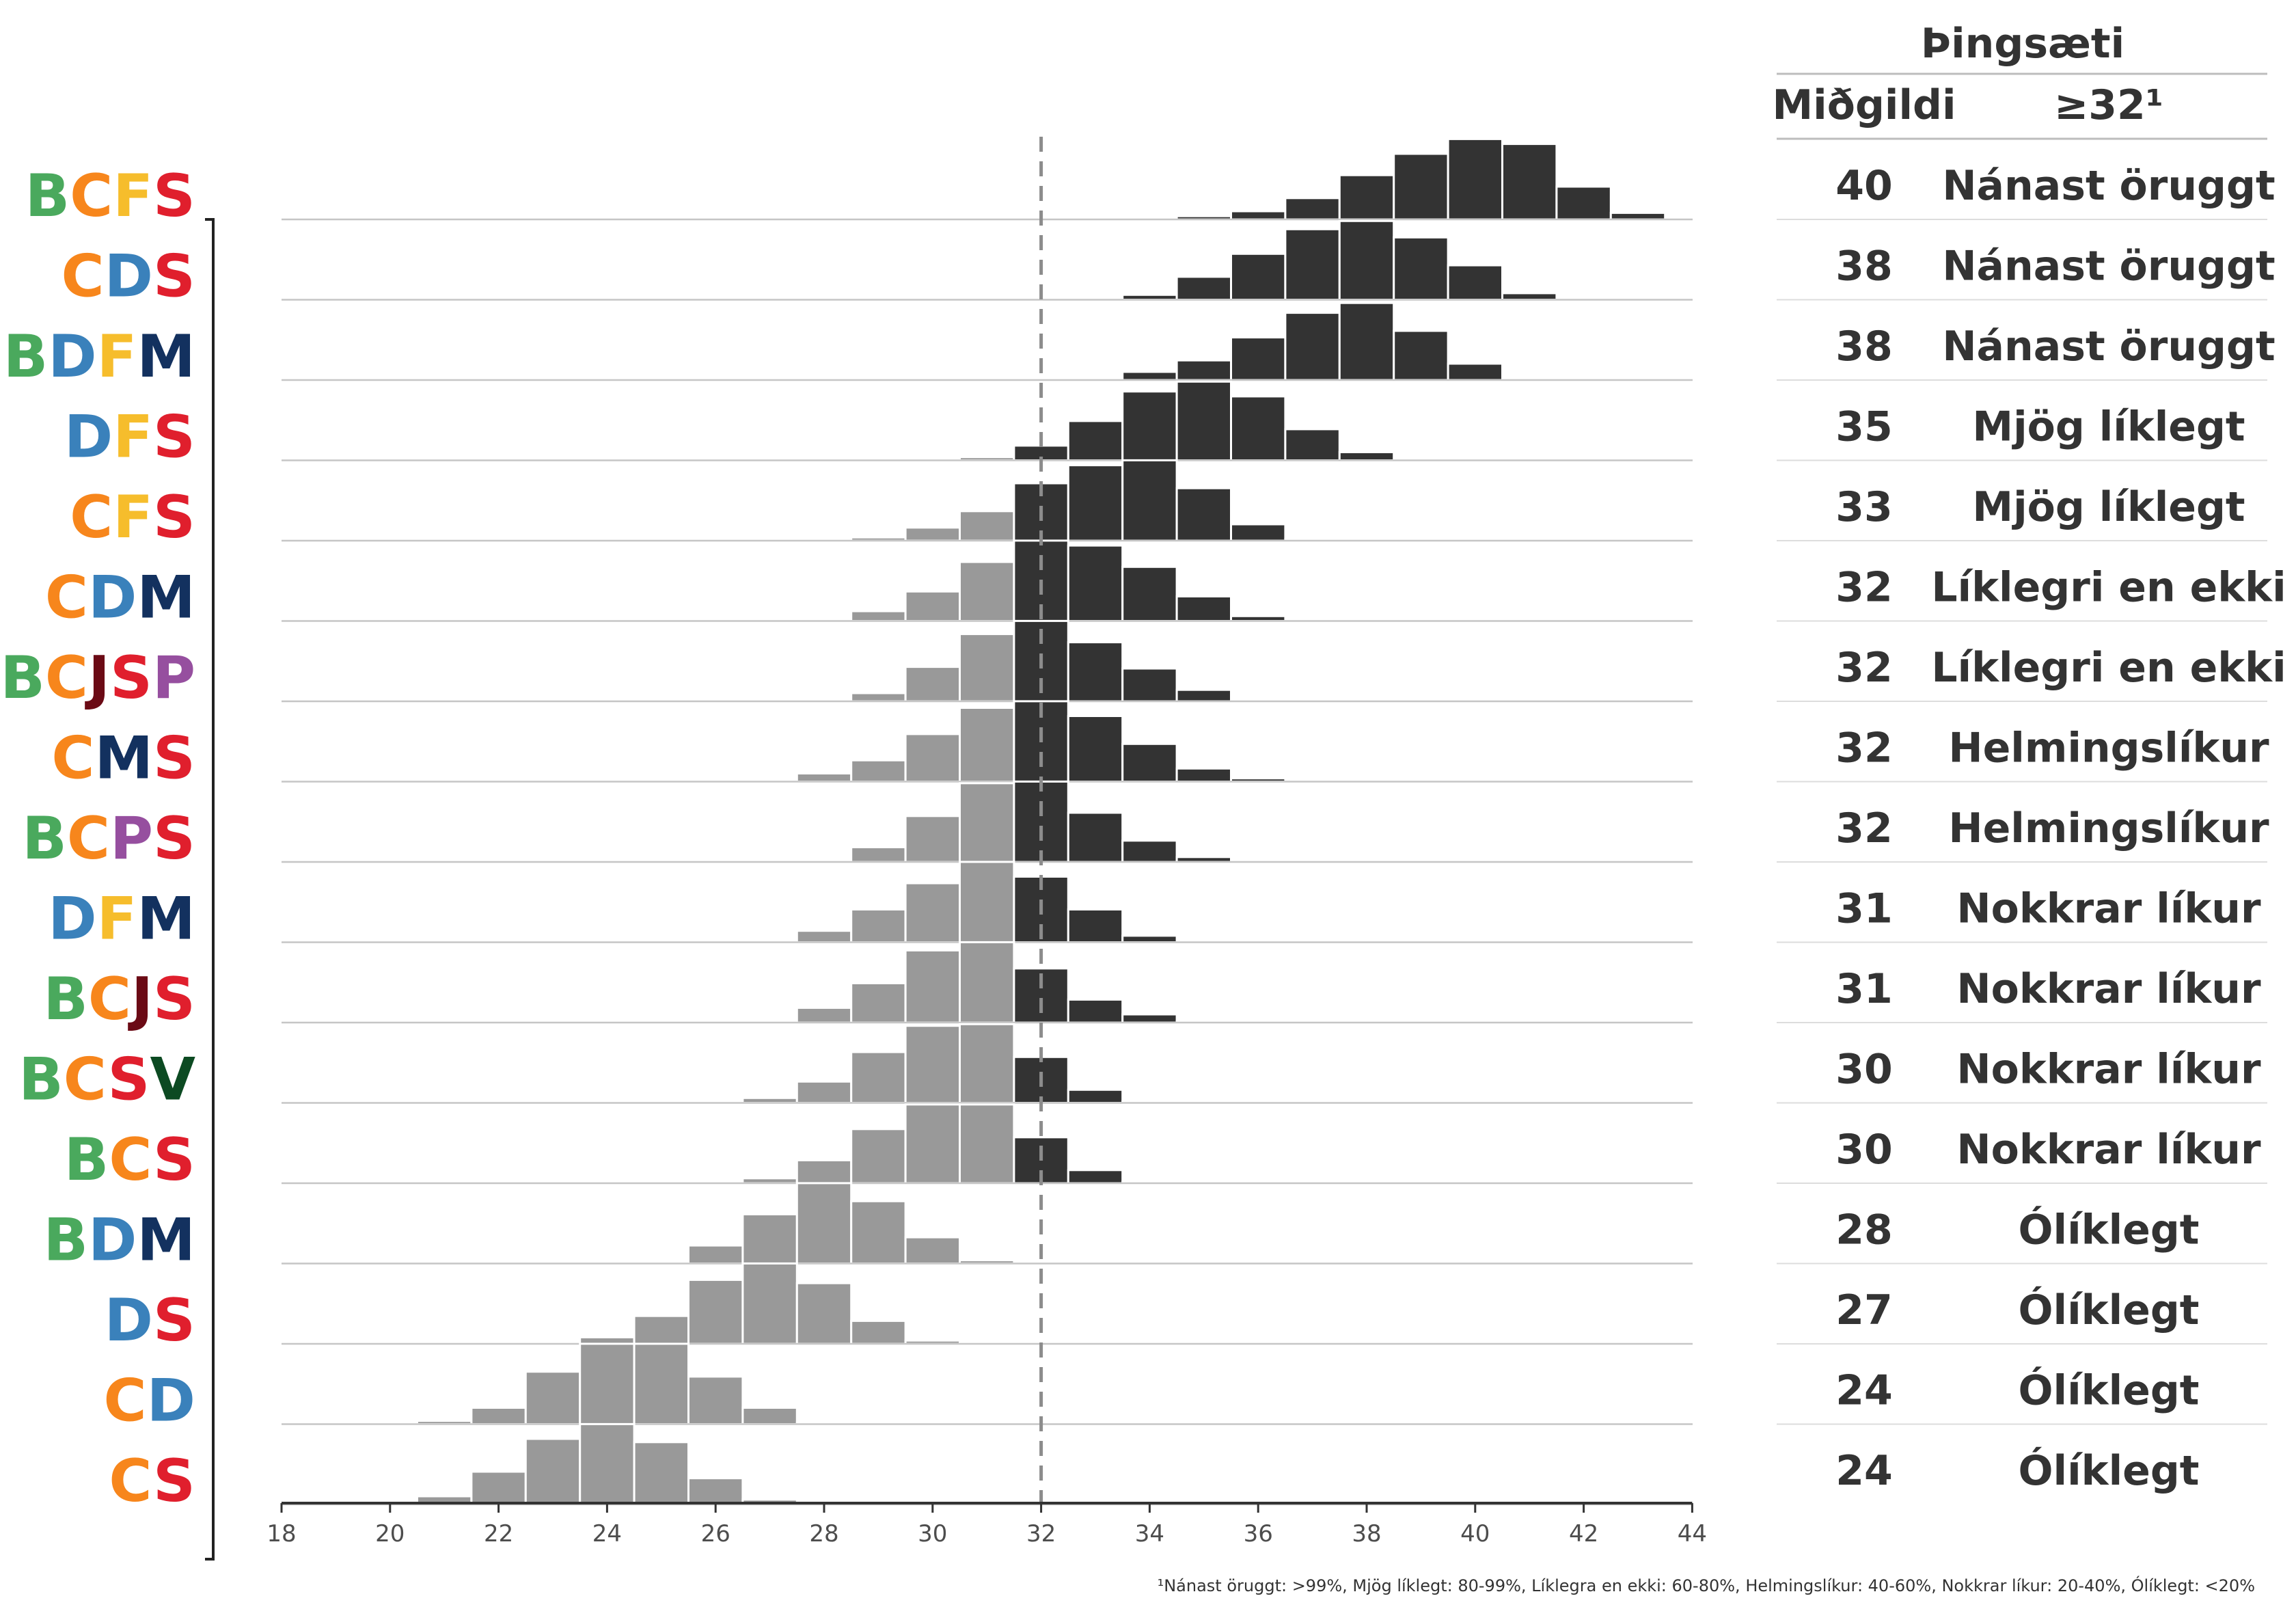  Describe the element at coordinates (390, 1534) in the screenshot. I see `x-tick-label: 20` at that location.